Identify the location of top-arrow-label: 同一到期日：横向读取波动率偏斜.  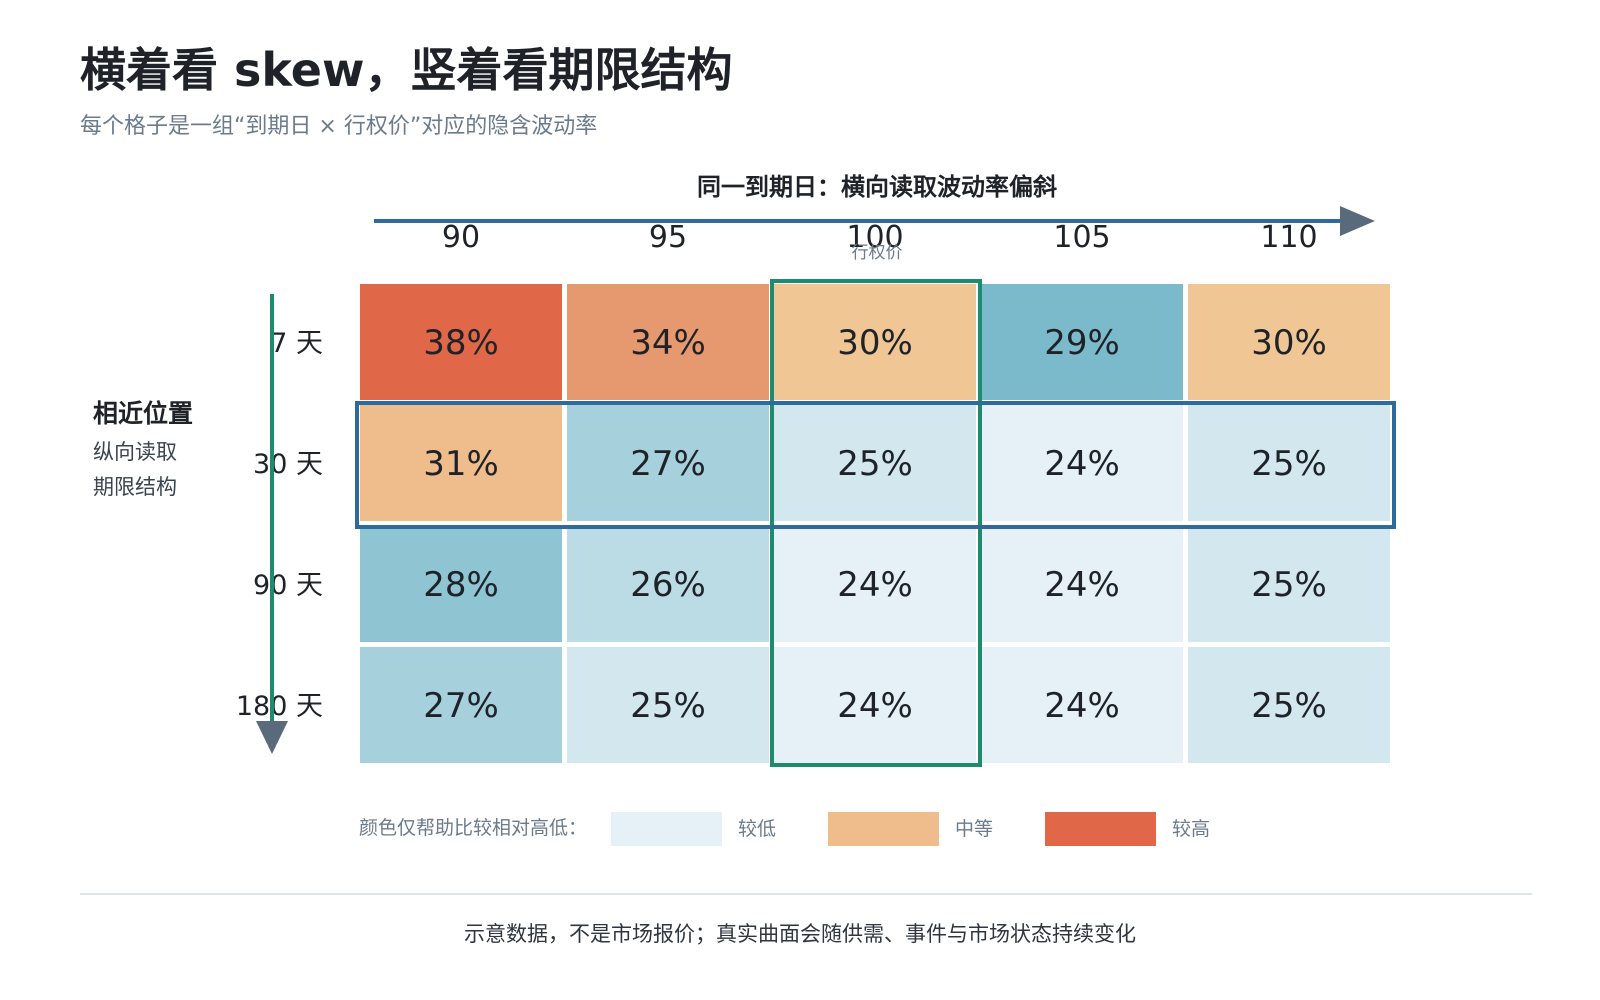
(877, 187).